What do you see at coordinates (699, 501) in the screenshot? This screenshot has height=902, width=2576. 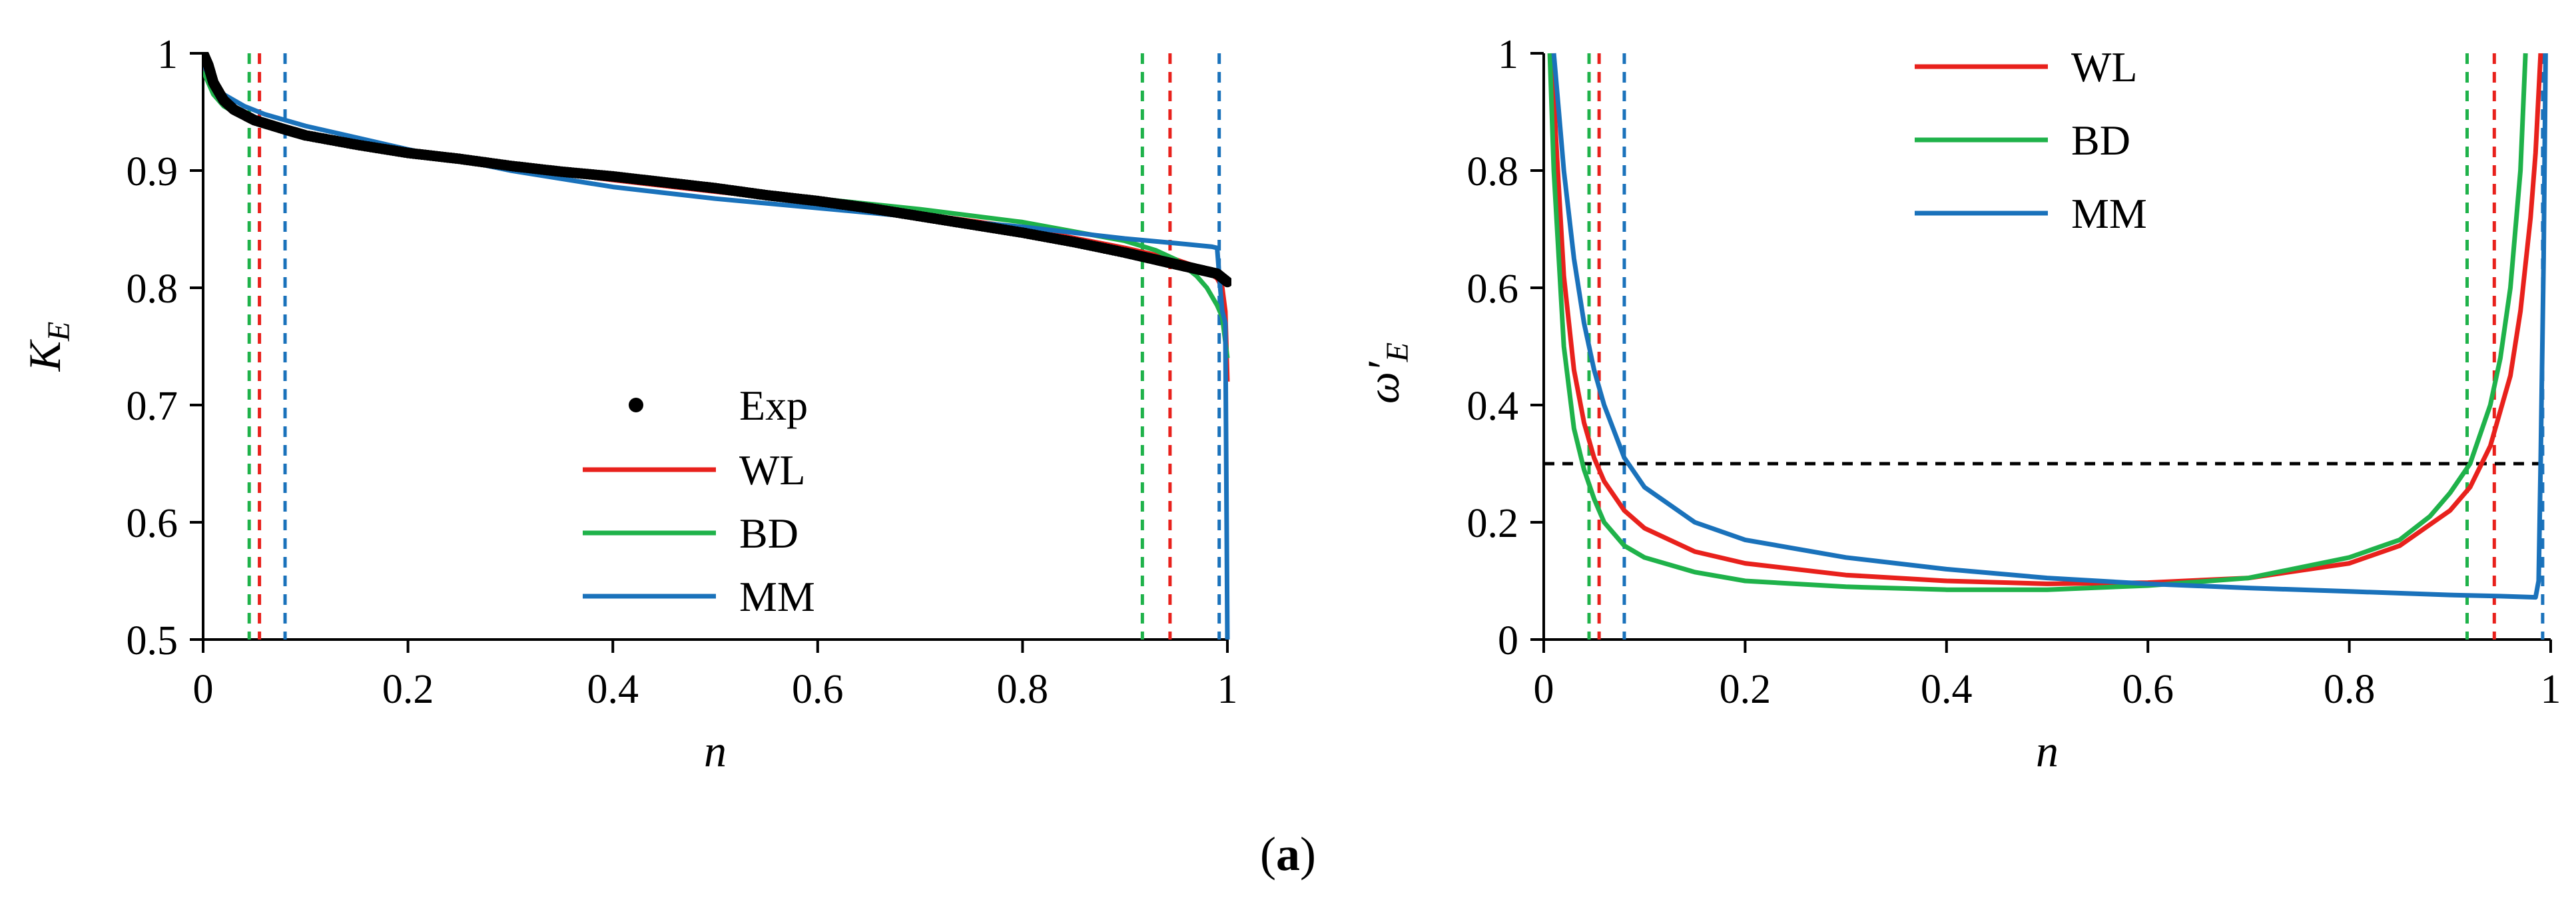 I see `legend: Exp WL BD MM` at bounding box center [699, 501].